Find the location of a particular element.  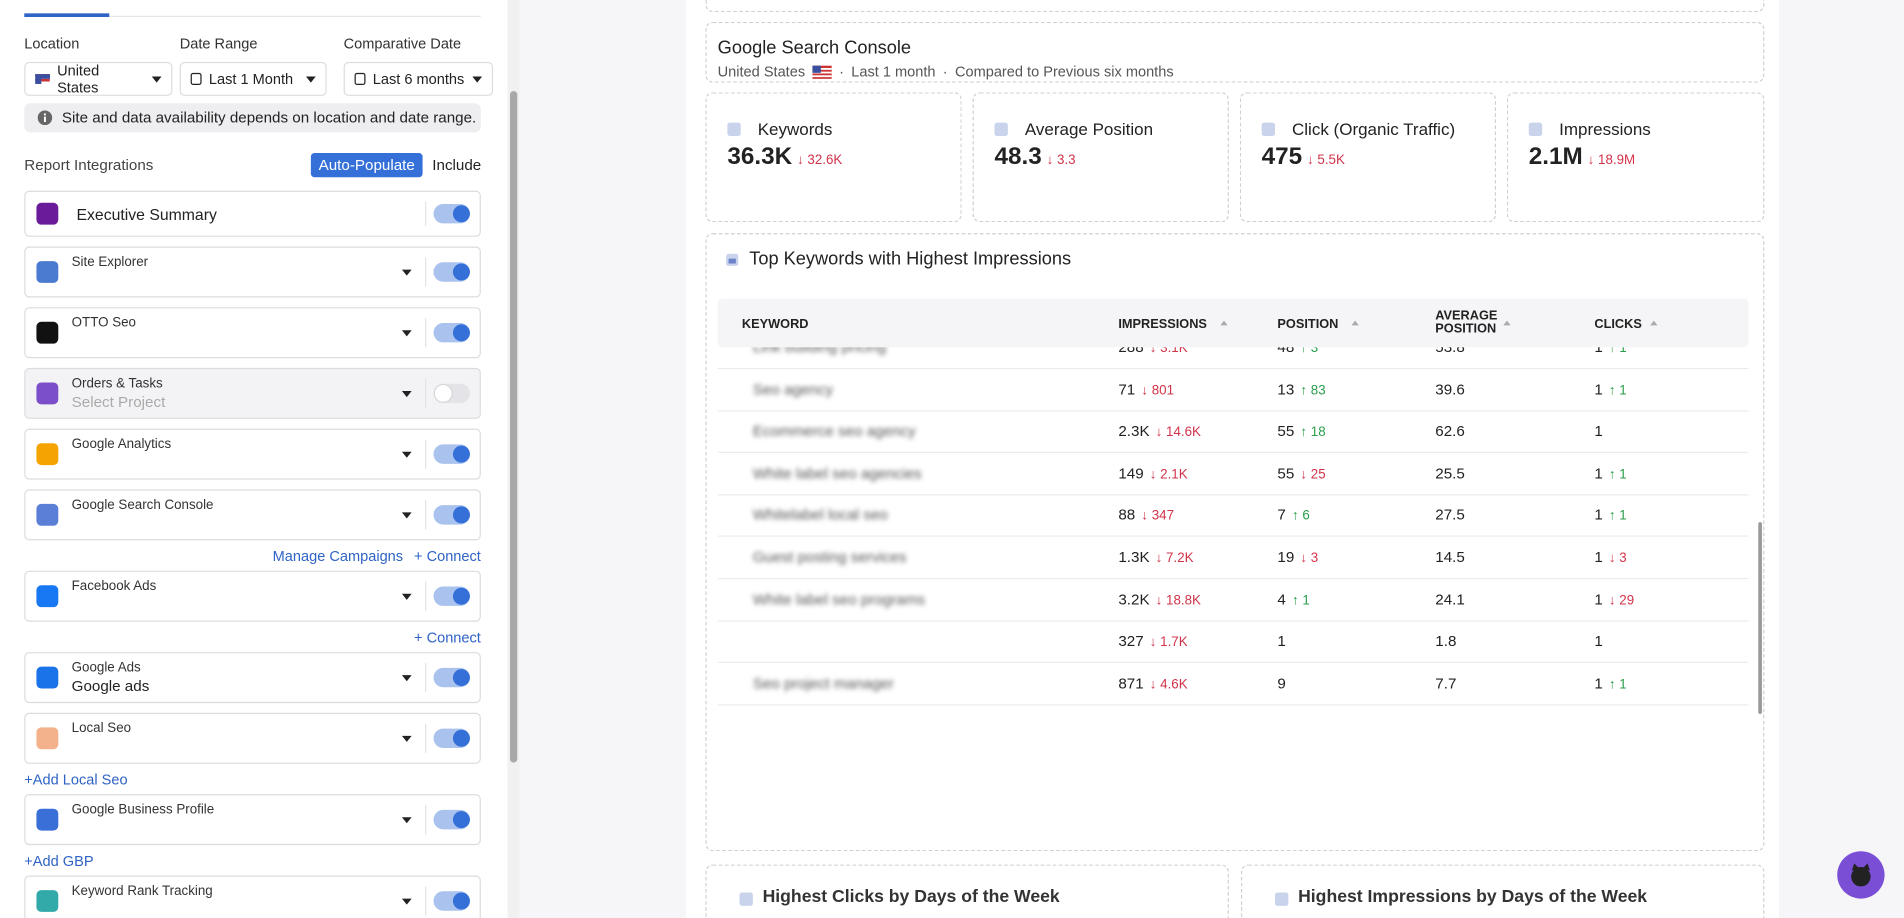

link: Manage Campaigns is located at coordinates (338, 556).